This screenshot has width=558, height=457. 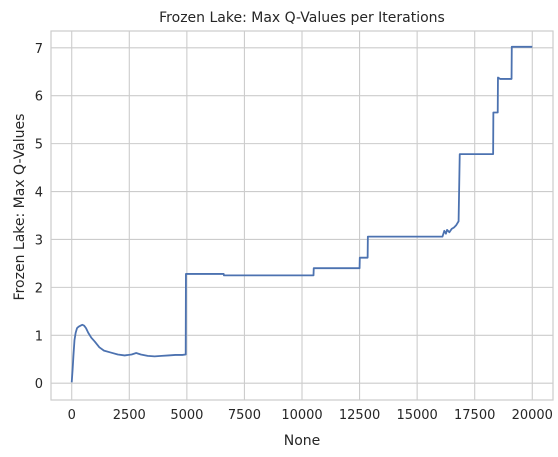 I want to click on x-tick-label: 15000, so click(x=416, y=415).